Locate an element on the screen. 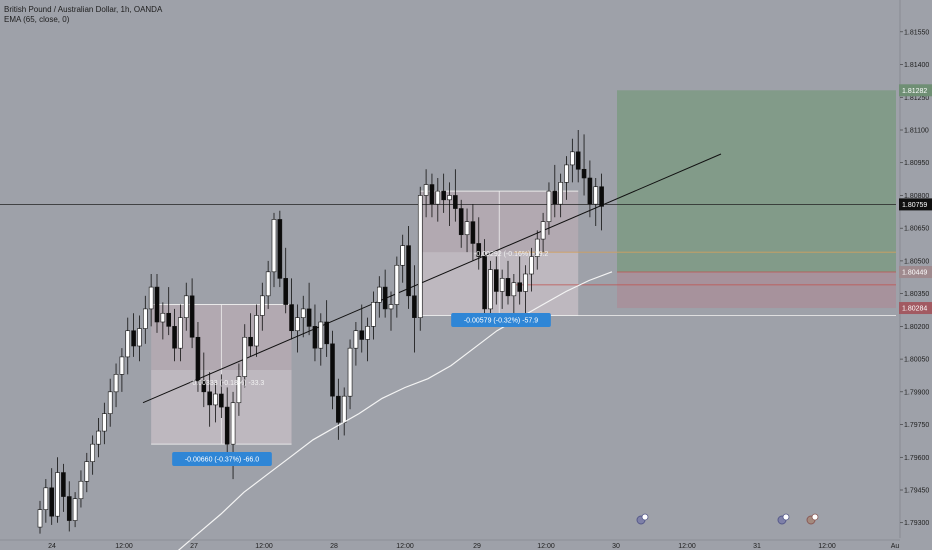 This screenshot has height=550, width=932. price-tag-entry is located at coordinates (915, 272).